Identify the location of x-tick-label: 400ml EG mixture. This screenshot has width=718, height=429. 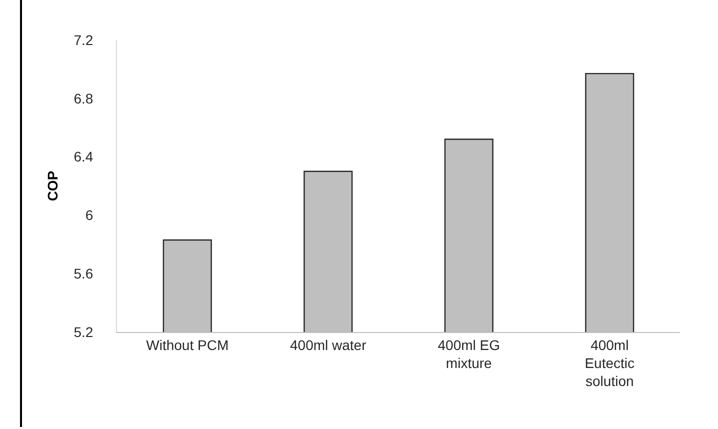
(469, 353).